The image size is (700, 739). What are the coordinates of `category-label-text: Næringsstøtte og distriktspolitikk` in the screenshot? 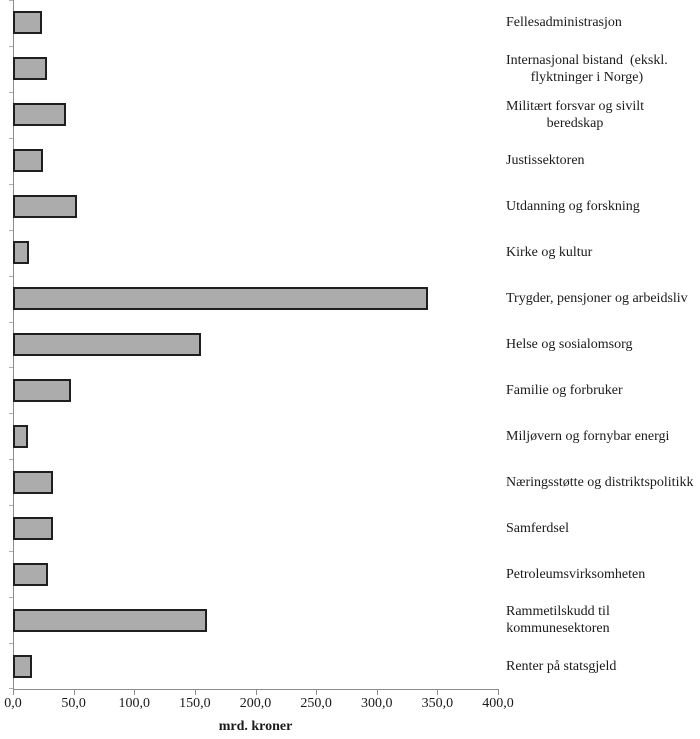 It's located at (600, 482).